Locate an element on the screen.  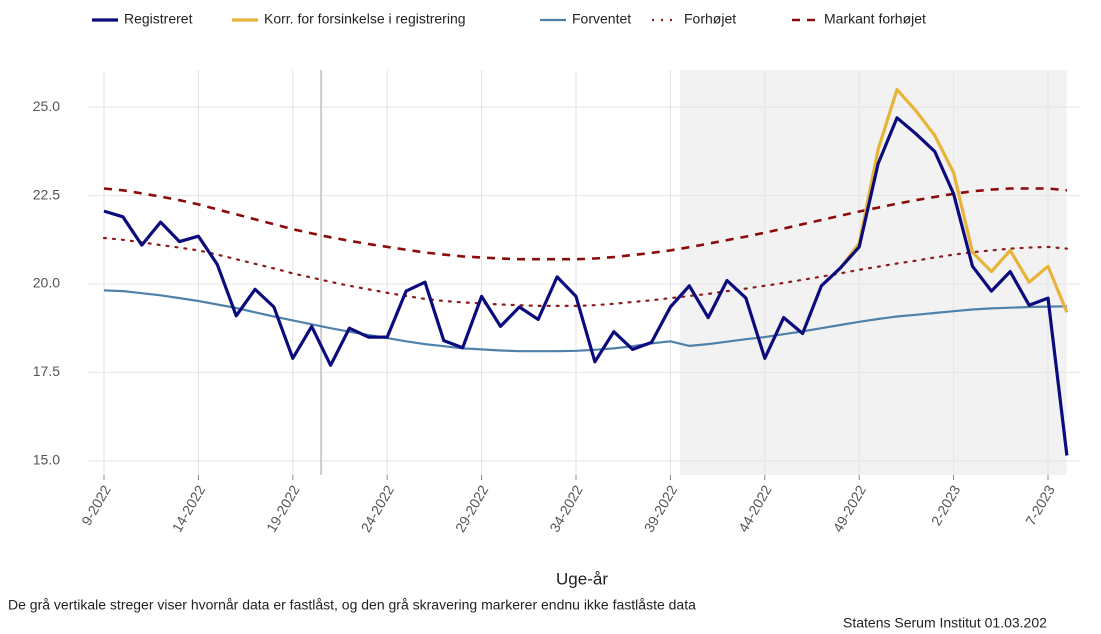
legend-item: Markant forhøjet is located at coordinates (859, 19).